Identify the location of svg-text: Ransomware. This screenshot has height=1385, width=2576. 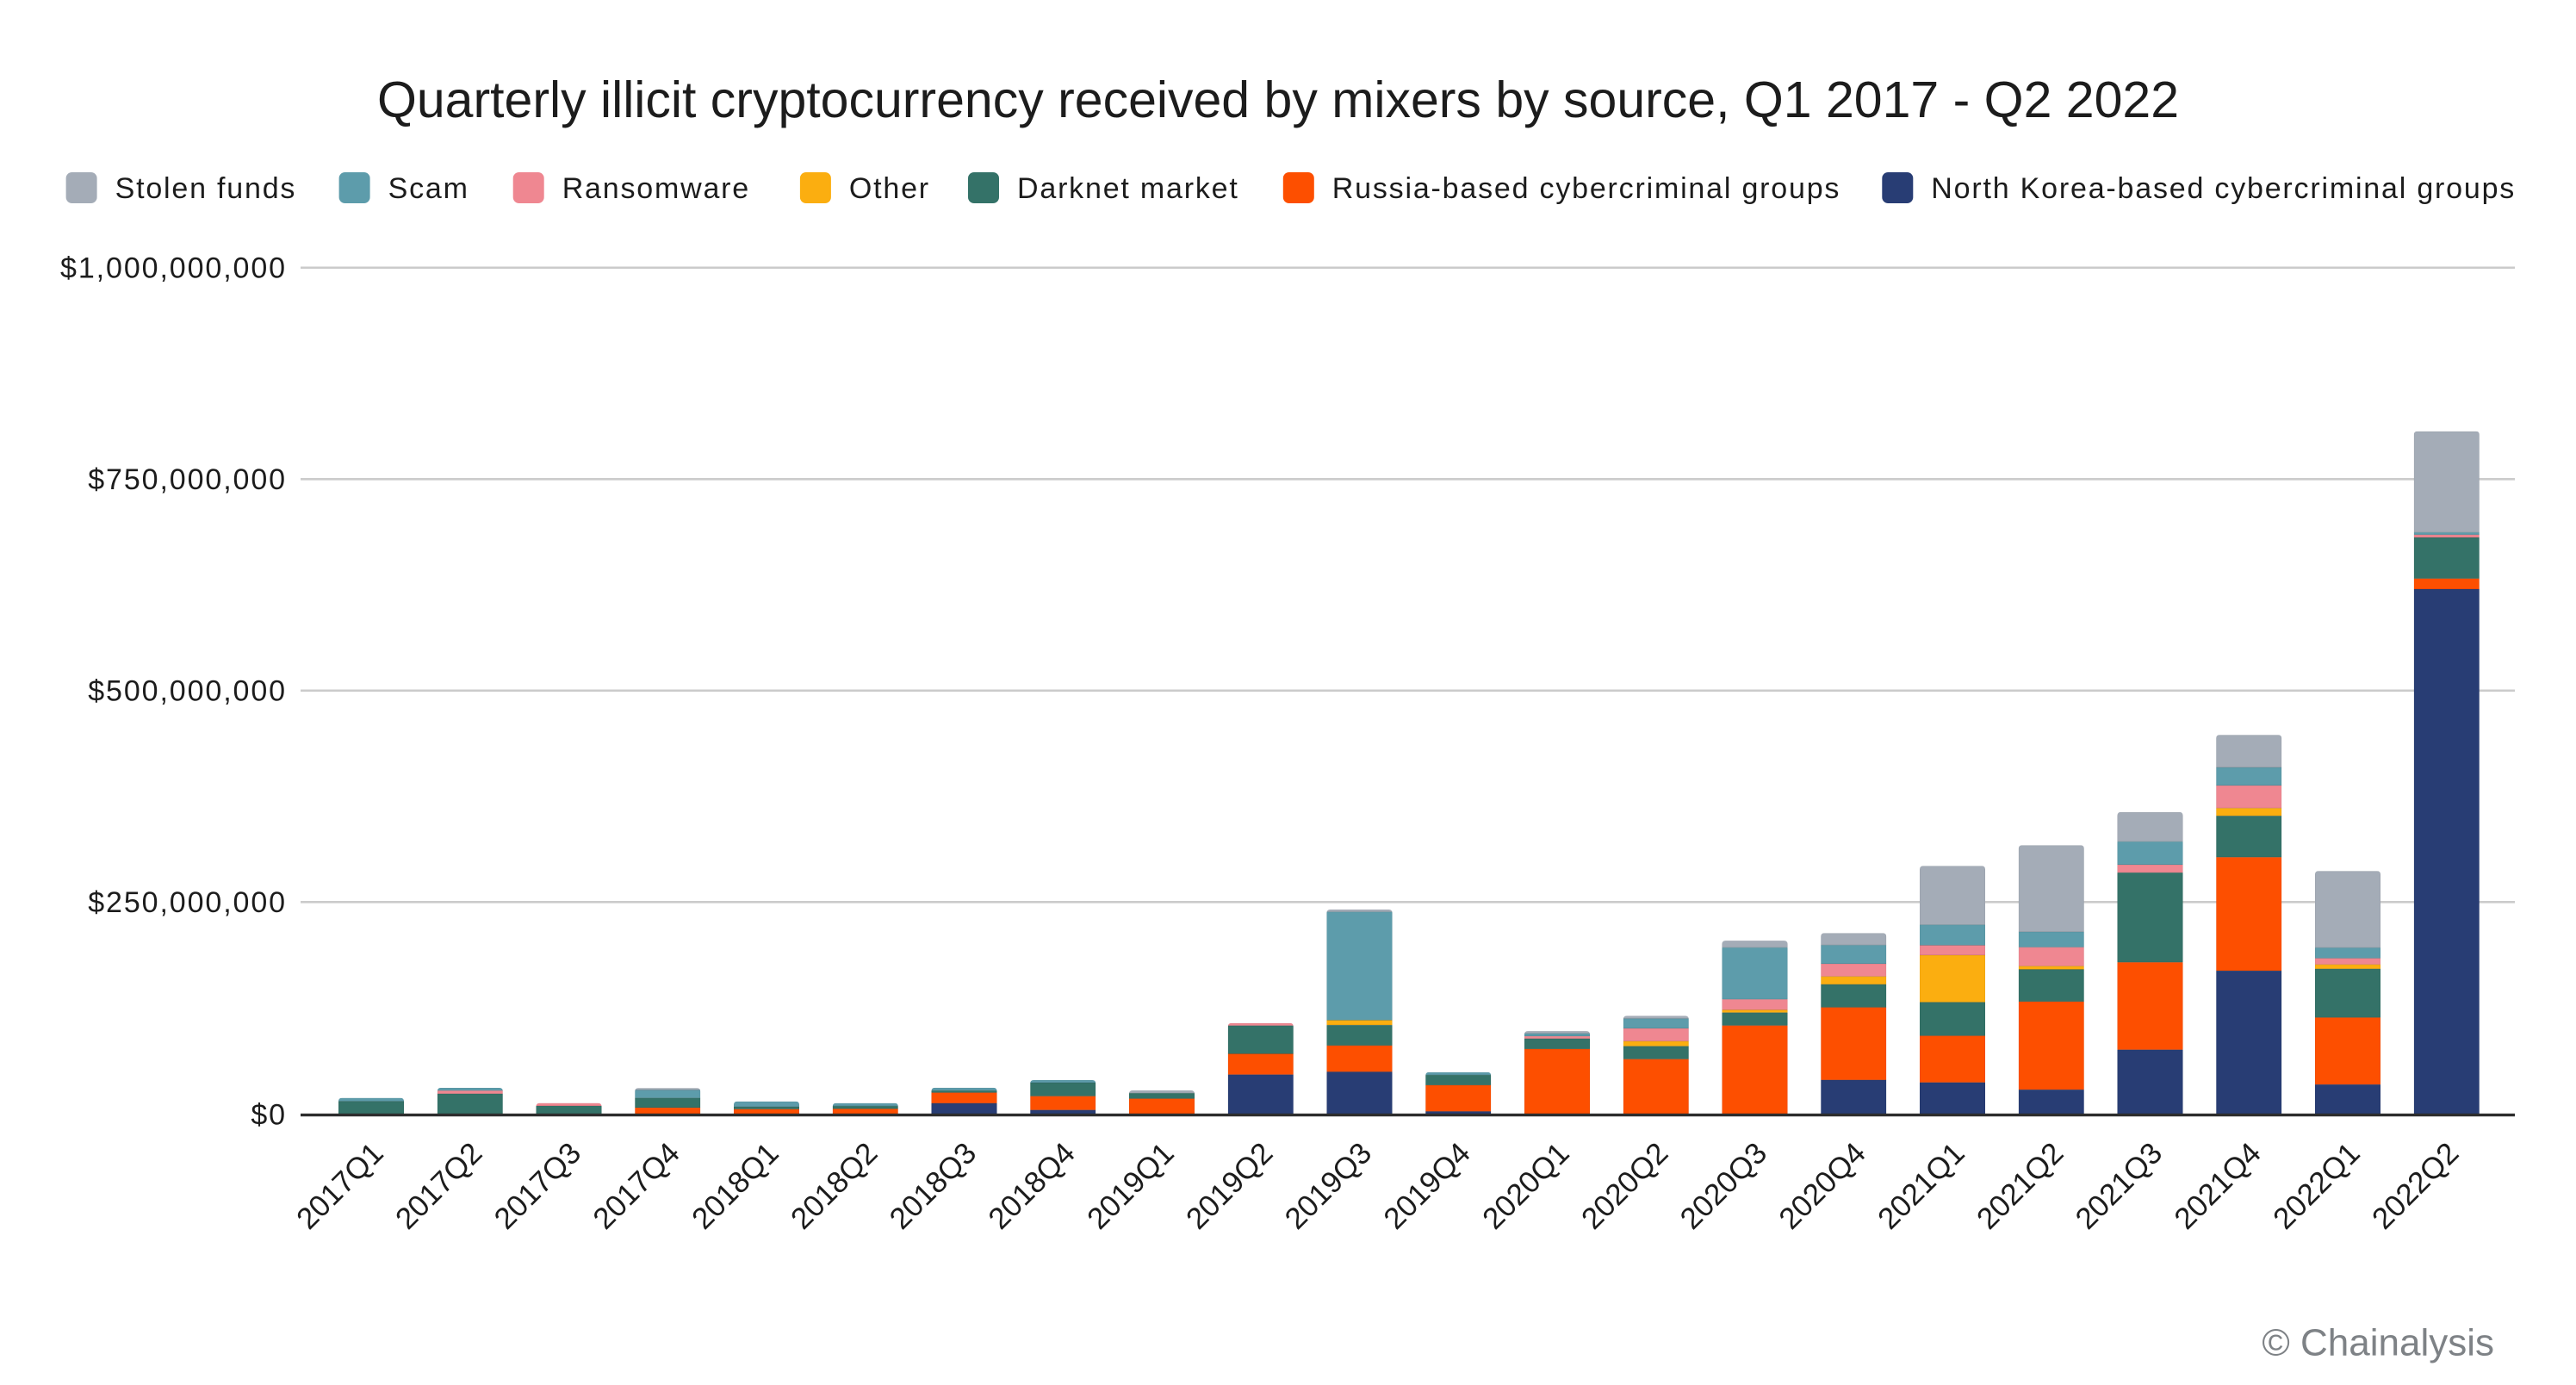
(656, 188).